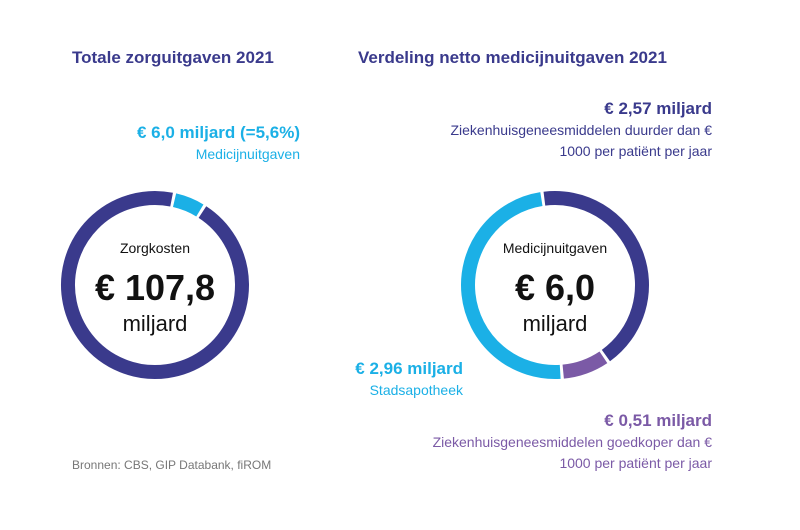 This screenshot has height=530, width=800. What do you see at coordinates (416, 390) in the screenshot?
I see `category-label: Stadsapotheek` at bounding box center [416, 390].